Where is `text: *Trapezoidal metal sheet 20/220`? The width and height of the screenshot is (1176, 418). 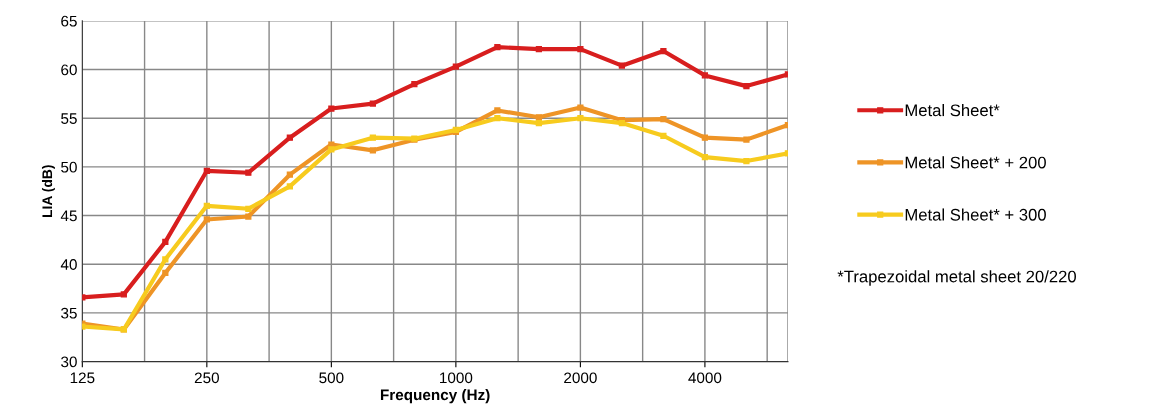 text: *Trapezoidal metal sheet 20/220 is located at coordinates (956, 278).